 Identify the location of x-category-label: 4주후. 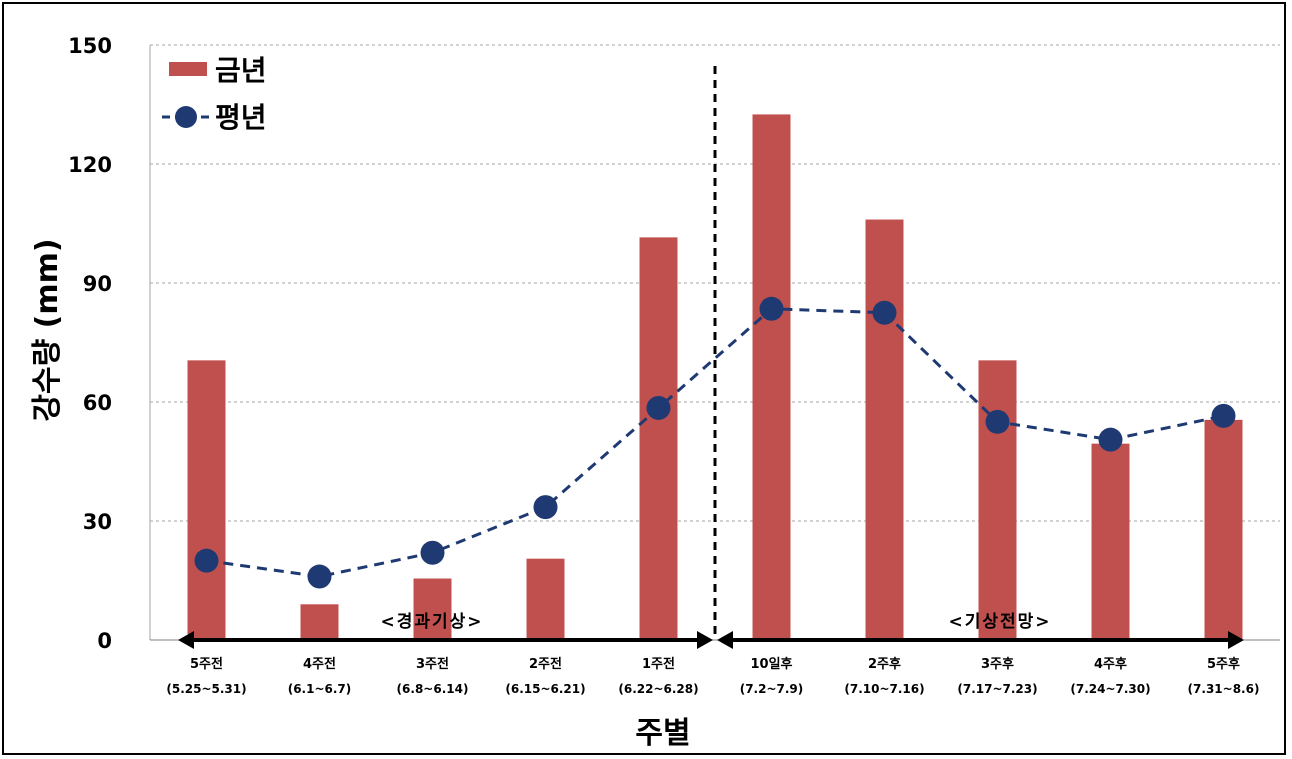
(1110, 664).